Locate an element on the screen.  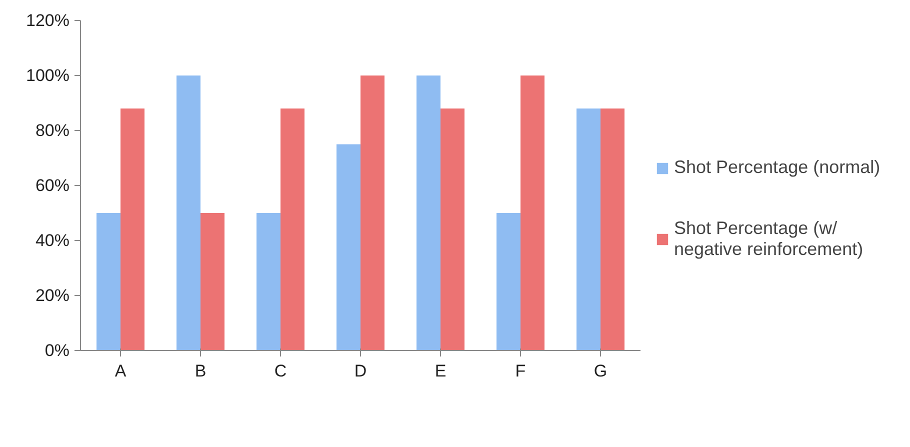
x-tick-label: E is located at coordinates (440, 371).